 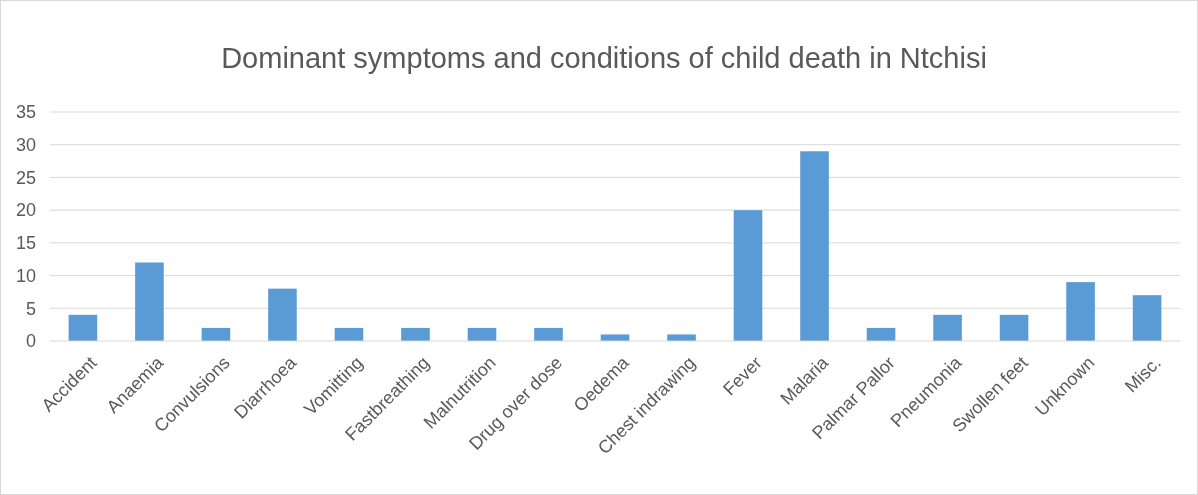 I want to click on y-tick-label: 20, so click(x=25, y=210).